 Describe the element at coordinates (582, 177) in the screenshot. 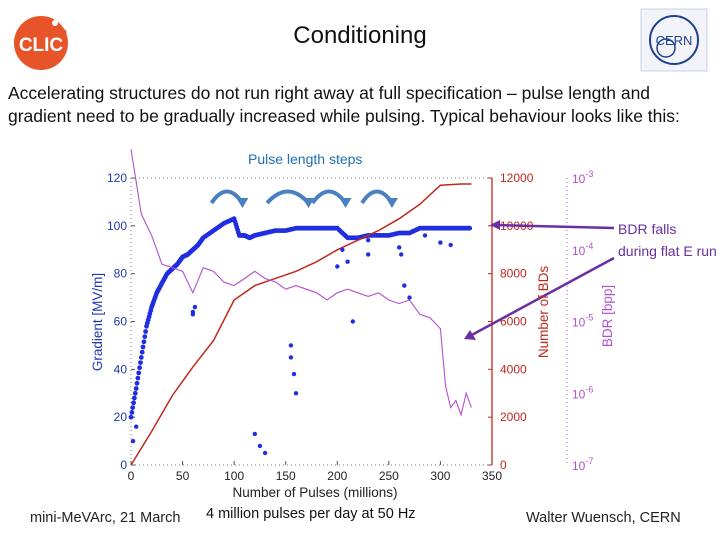

I see `bdr-tick-label: 10⁻³` at that location.